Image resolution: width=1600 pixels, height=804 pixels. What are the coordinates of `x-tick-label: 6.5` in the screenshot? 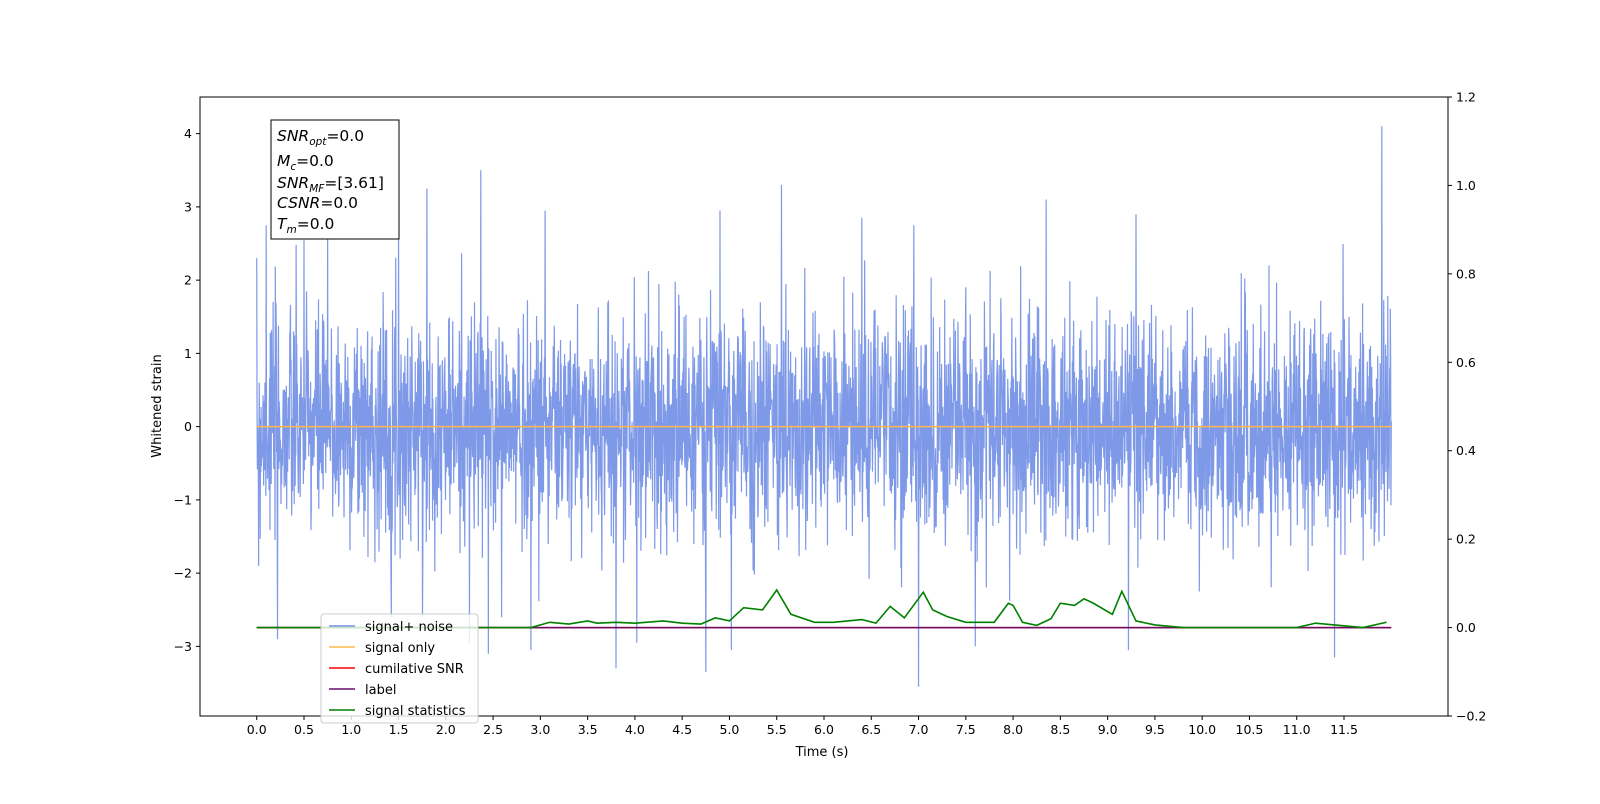 It's located at (871, 729).